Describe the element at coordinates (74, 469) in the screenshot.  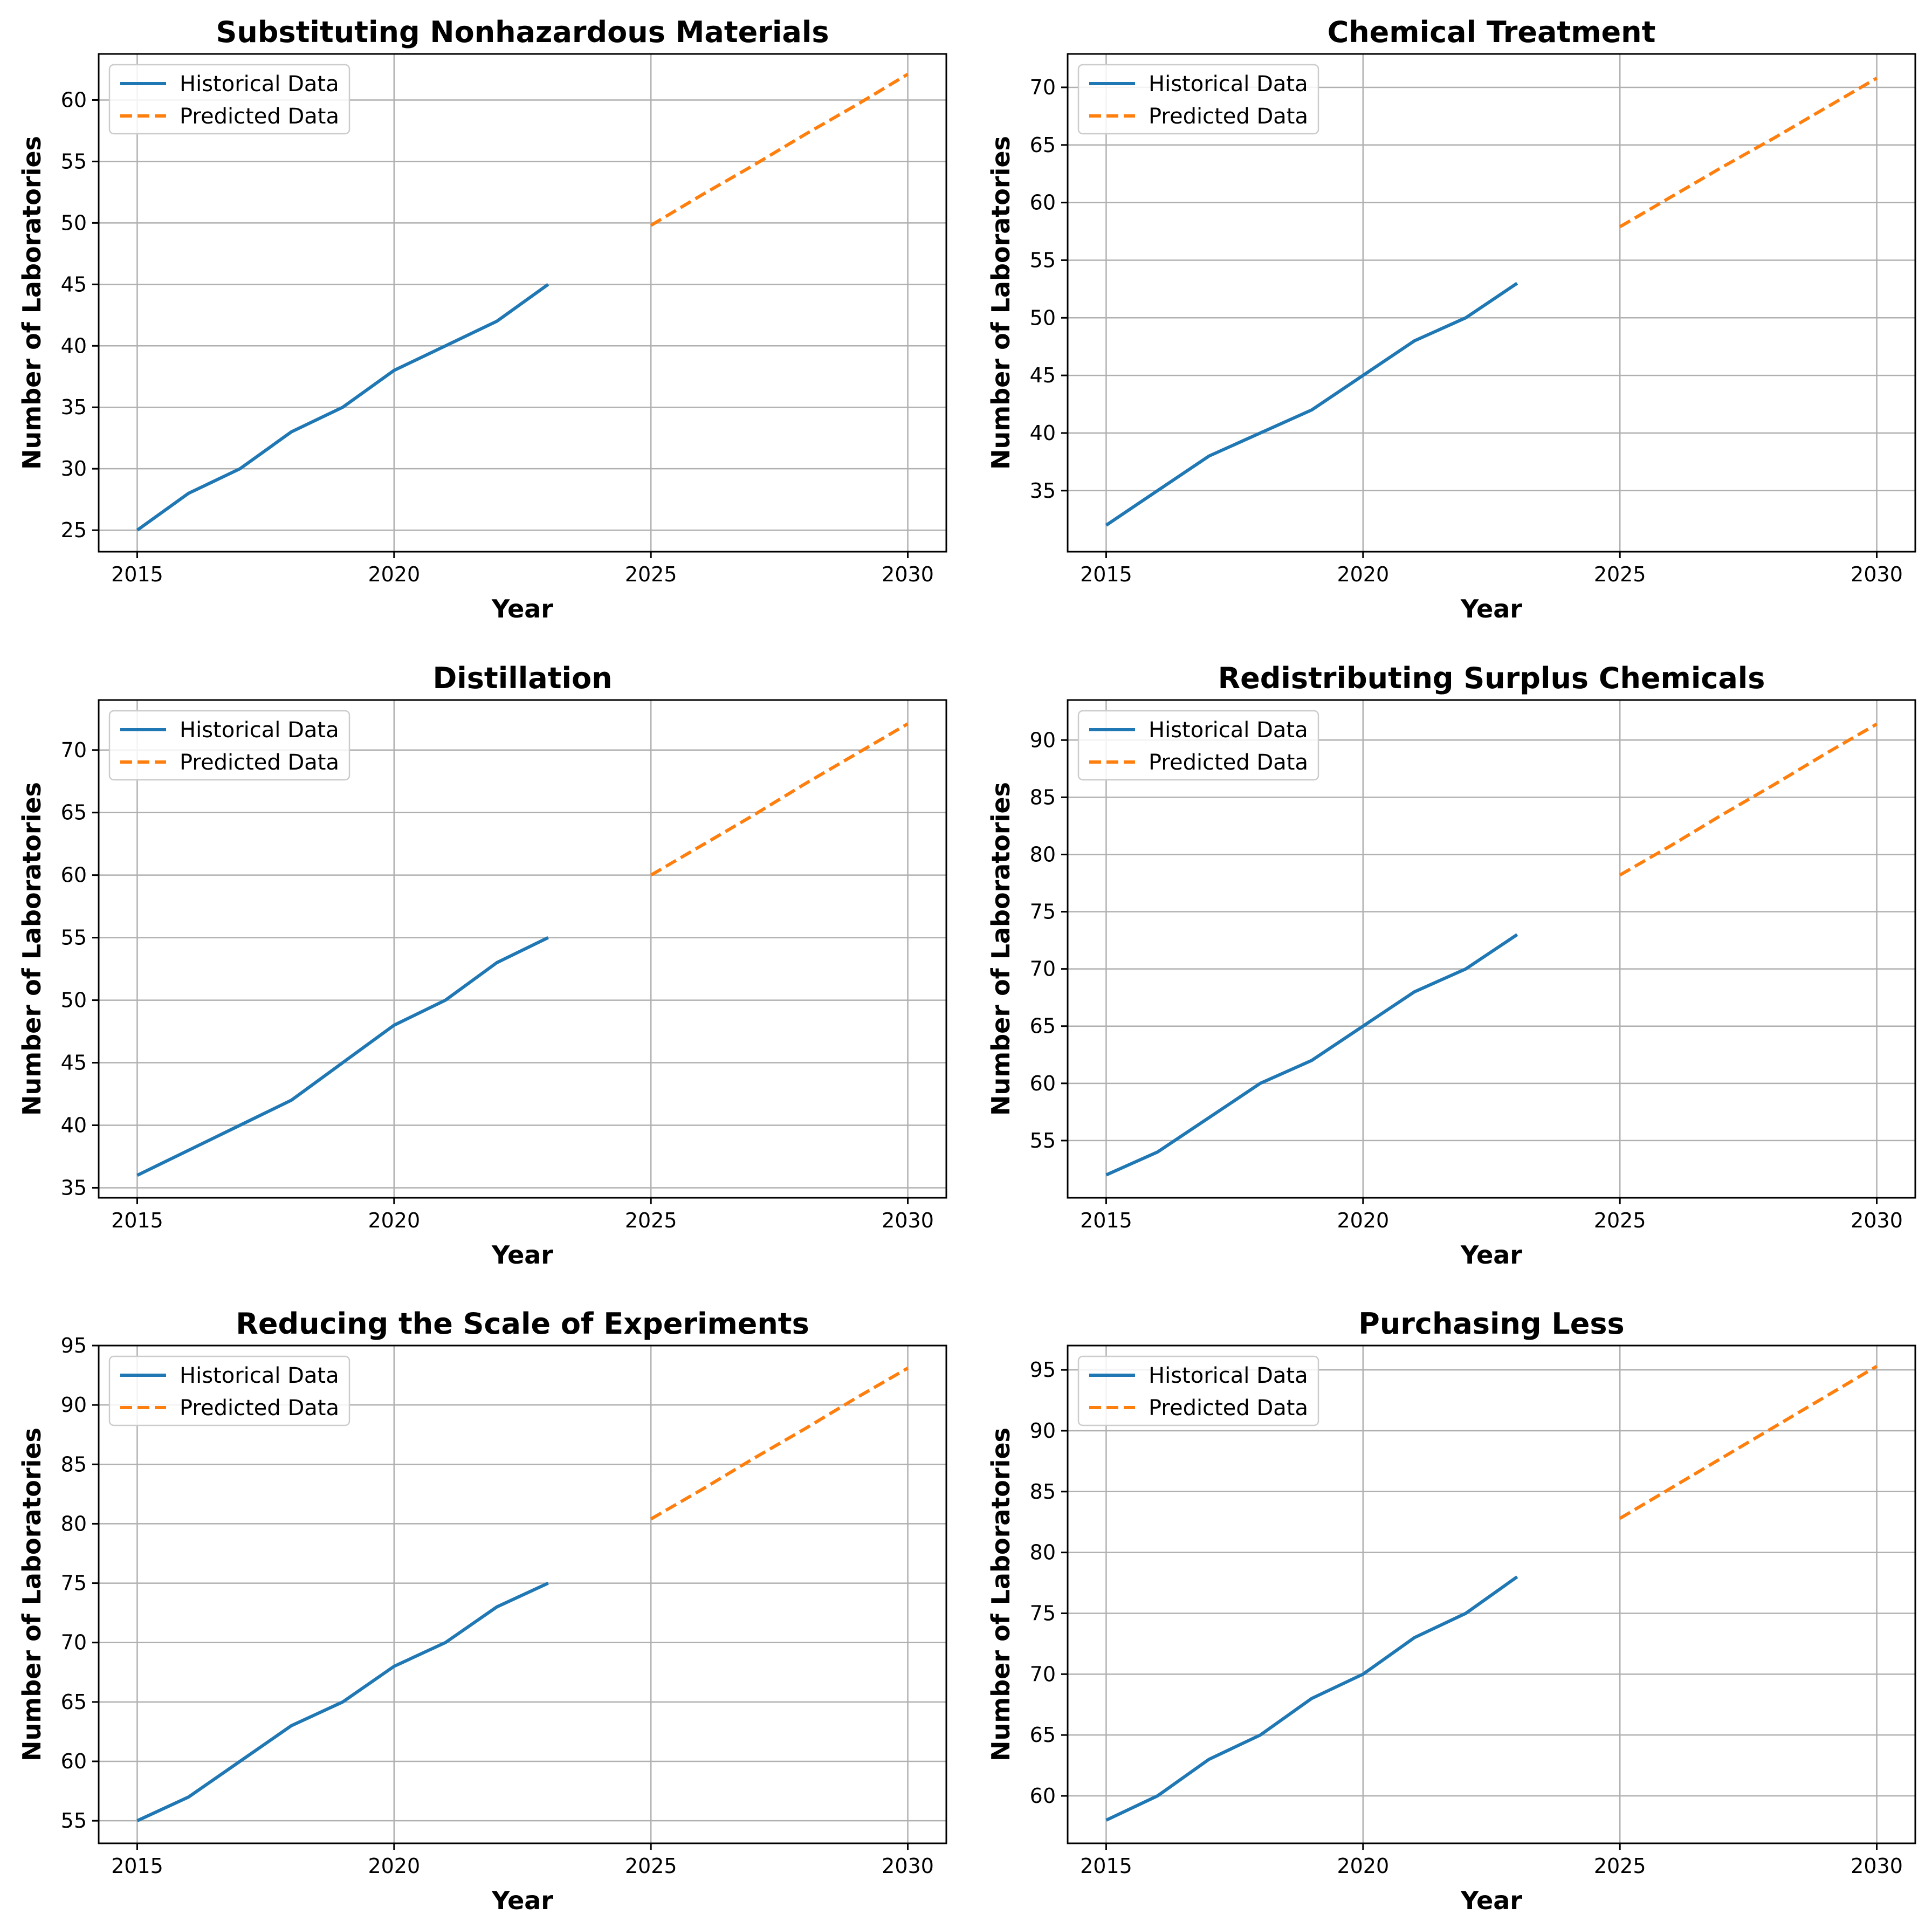
I see `y-tick-label: 30` at that location.